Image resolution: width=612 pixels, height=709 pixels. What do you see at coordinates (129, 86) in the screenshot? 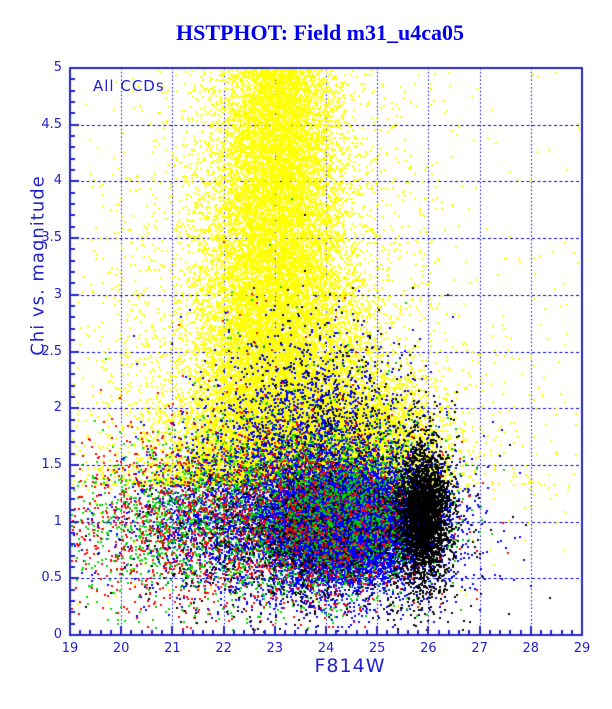
I see `ccd-annotation-label: All CCDs` at bounding box center [129, 86].